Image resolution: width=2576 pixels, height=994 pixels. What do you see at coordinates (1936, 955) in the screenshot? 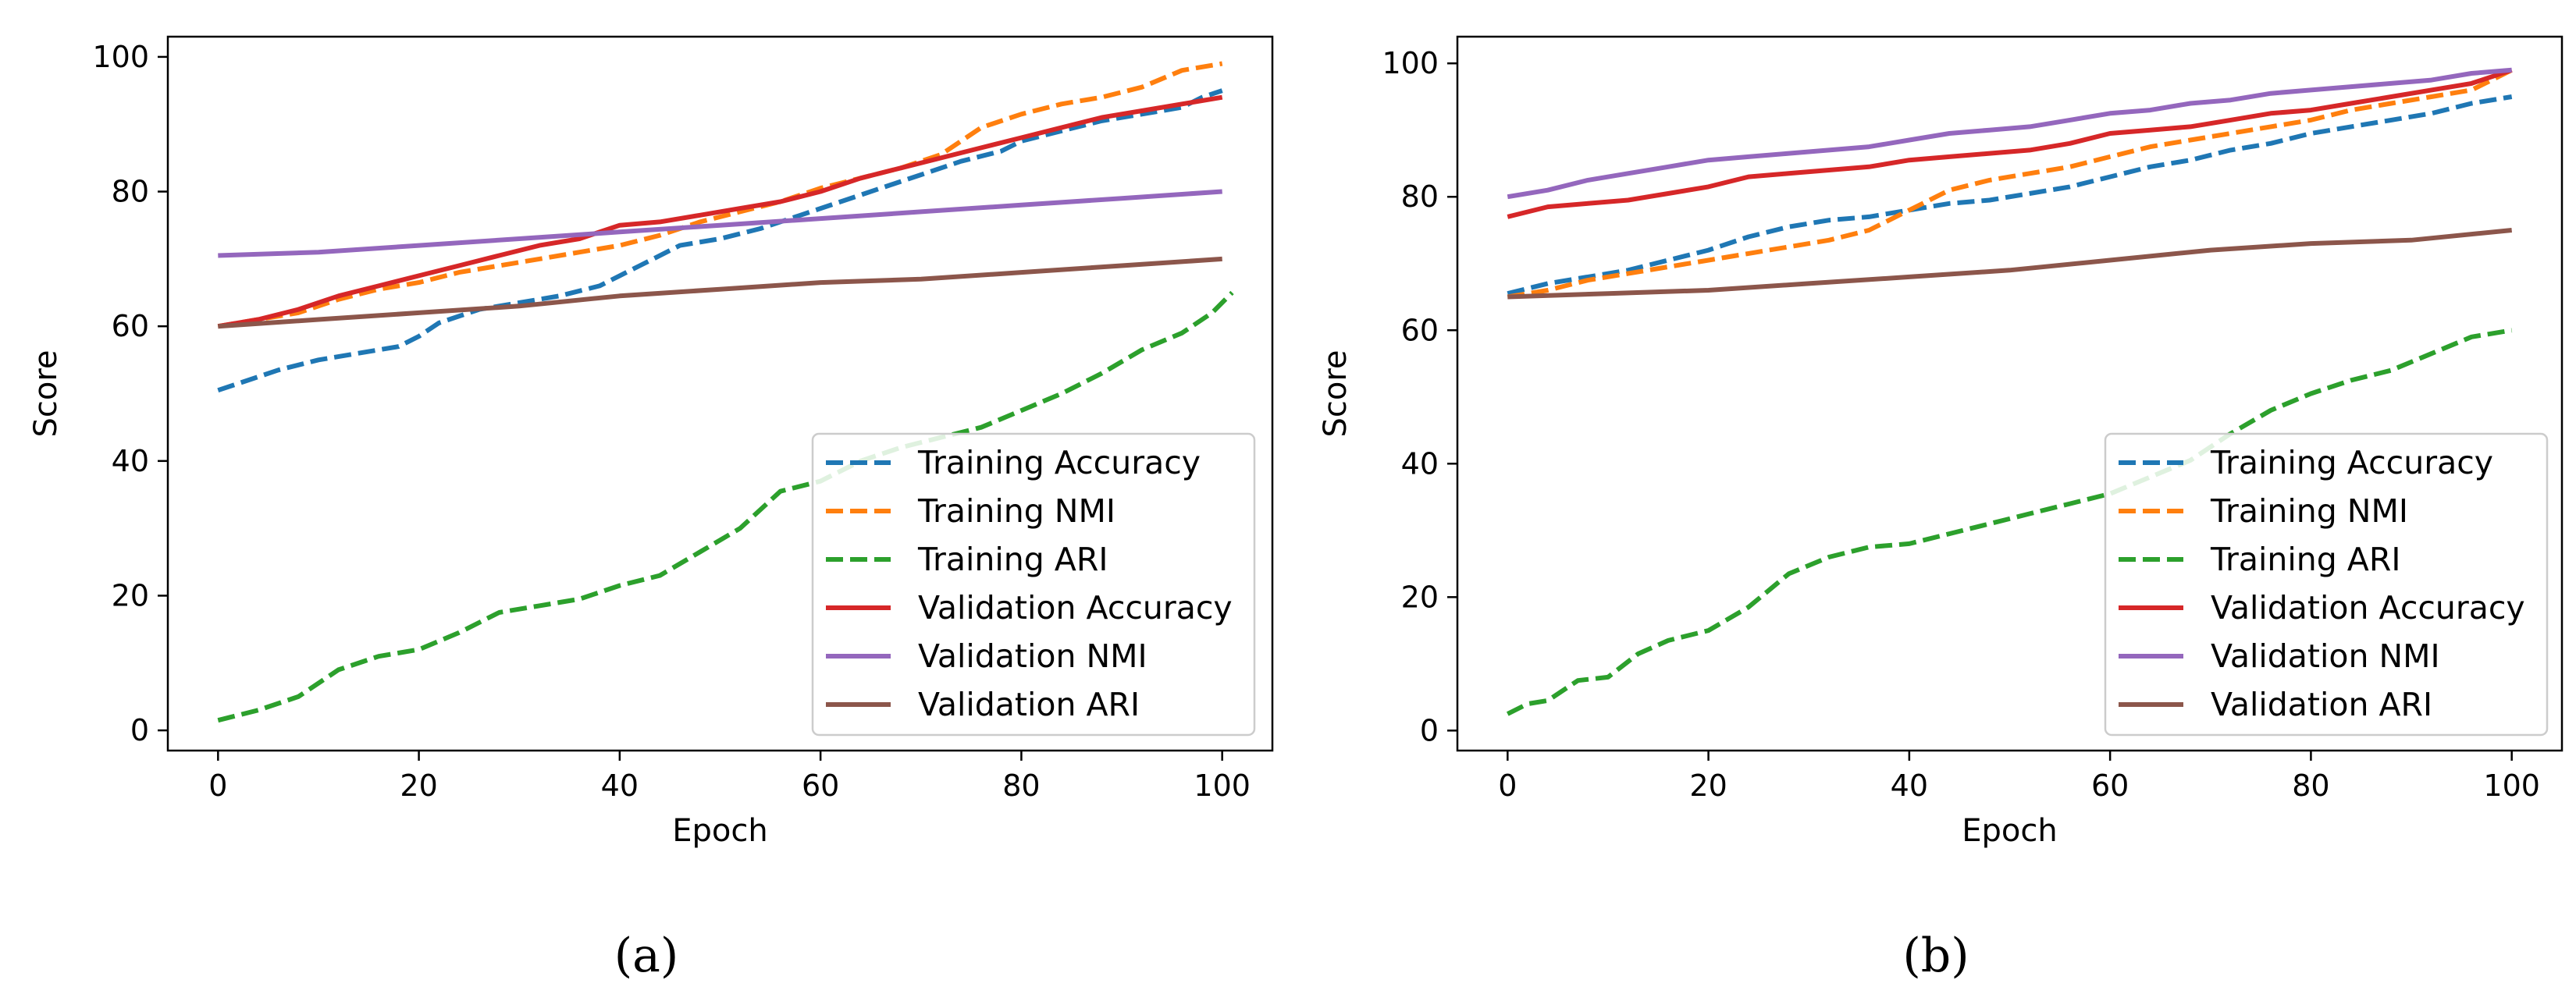
I see `panel-caption: (b)` at bounding box center [1936, 955].